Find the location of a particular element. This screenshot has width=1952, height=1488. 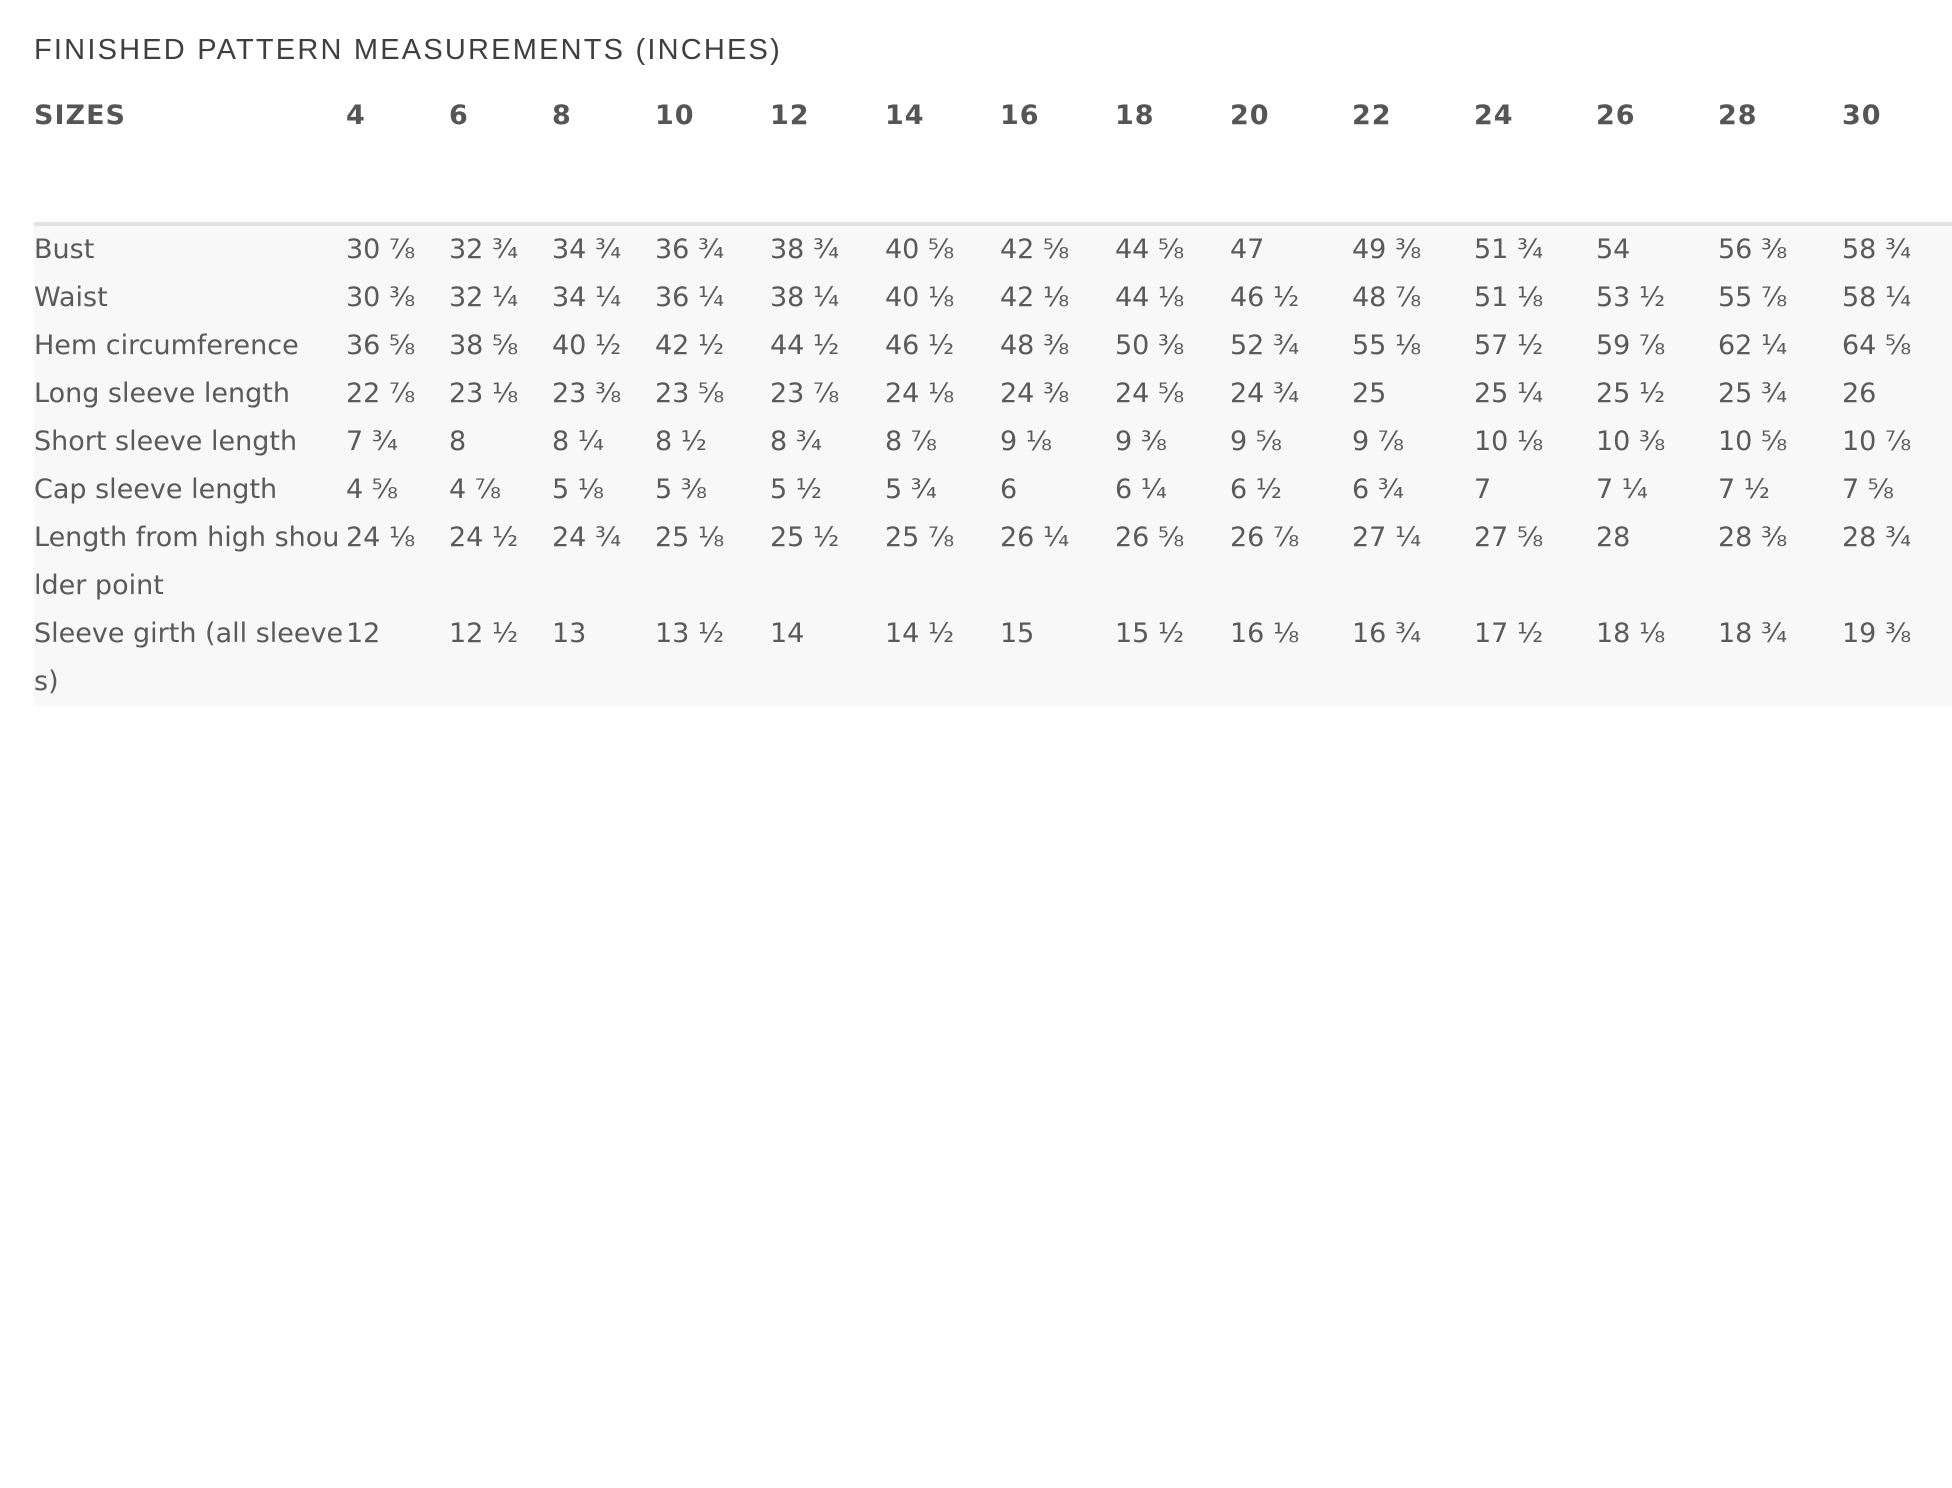

row-label: Bust is located at coordinates (64, 249).